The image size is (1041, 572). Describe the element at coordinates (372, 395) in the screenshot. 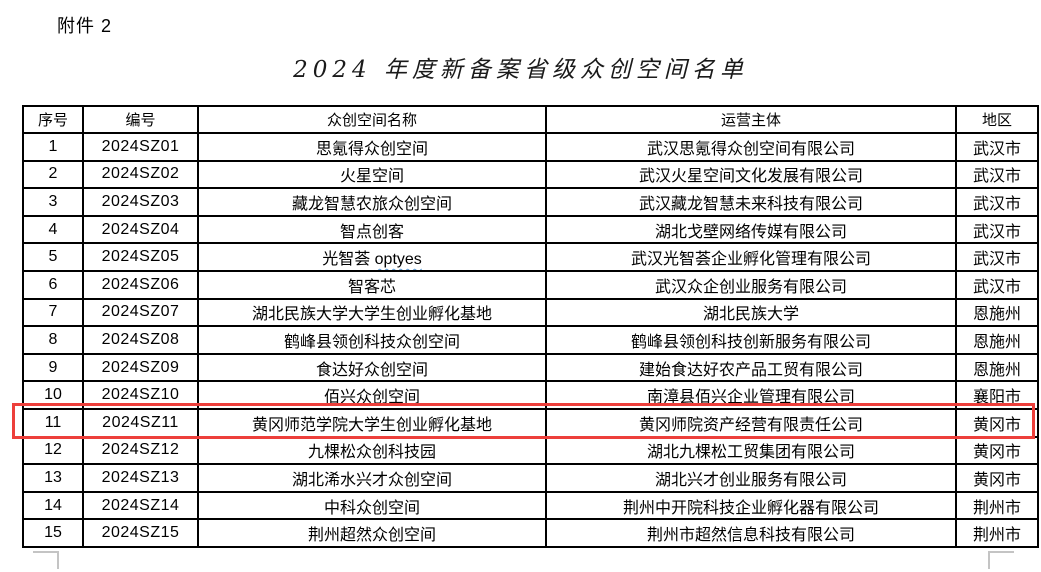

I see `cell-name: 佰兴众创空间` at that location.